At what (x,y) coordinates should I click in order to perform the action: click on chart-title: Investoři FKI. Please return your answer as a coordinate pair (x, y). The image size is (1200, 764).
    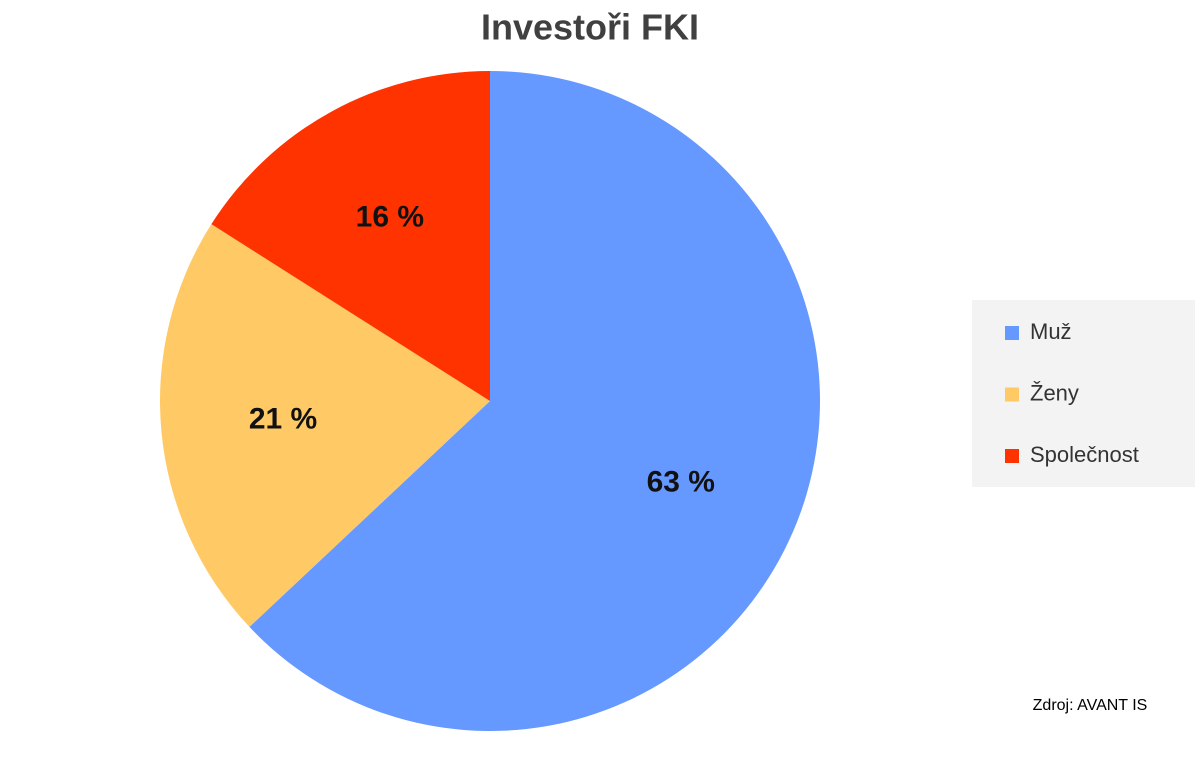
    Looking at the image, I should click on (590, 27).